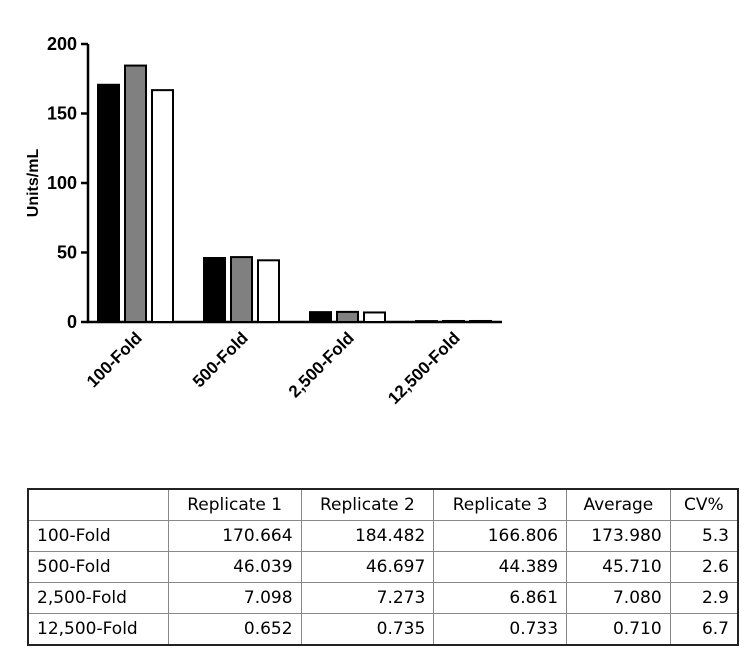 The image size is (750, 658). What do you see at coordinates (500, 629) in the screenshot?
I see `table-cell: 0.733` at bounding box center [500, 629].